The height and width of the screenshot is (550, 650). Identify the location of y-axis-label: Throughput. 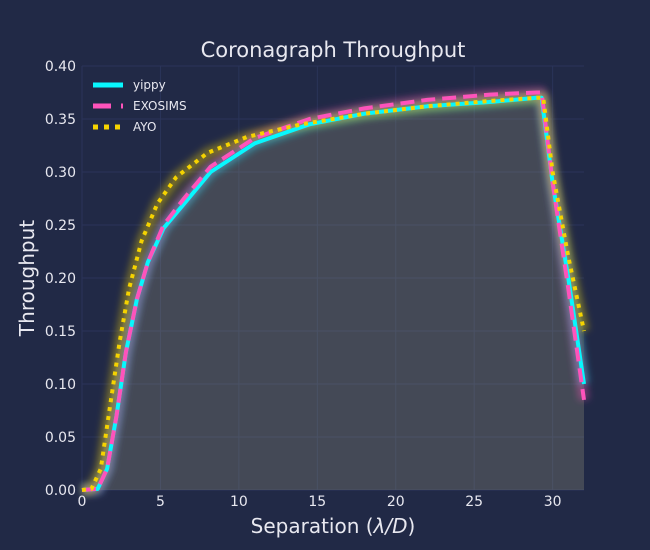
(27, 278).